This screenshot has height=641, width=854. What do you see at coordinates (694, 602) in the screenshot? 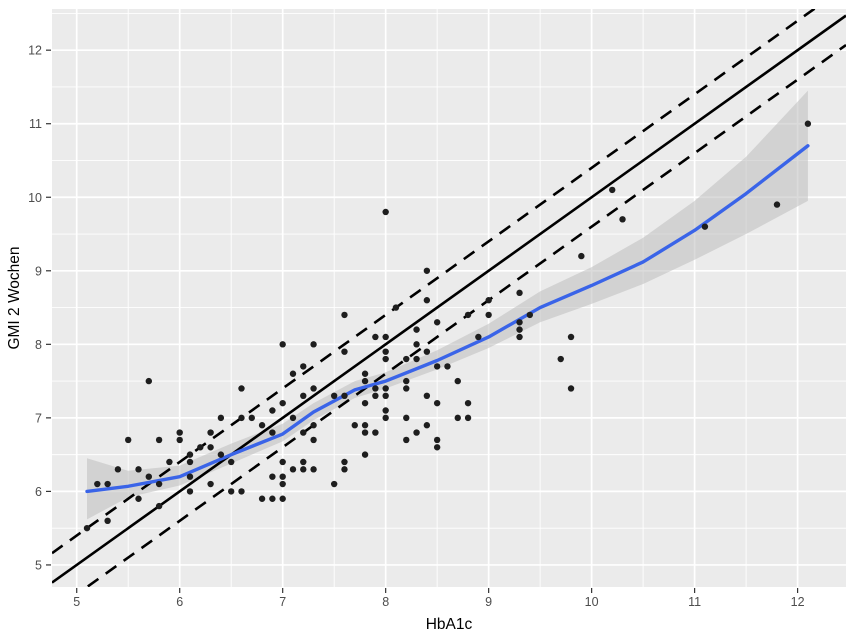
I see `x-tick-label: 11` at bounding box center [694, 602].